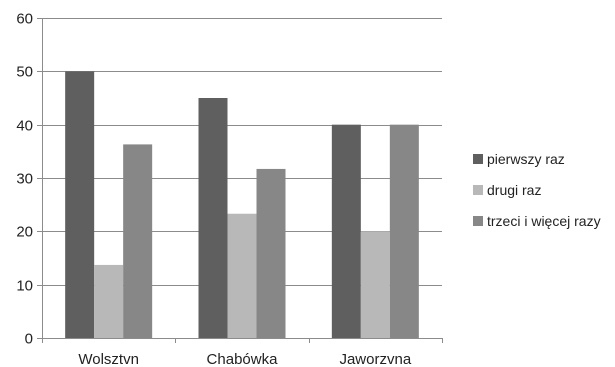 The height and width of the screenshot is (367, 615). Describe the element at coordinates (24, 179) in the screenshot. I see `y-tick-label: 30` at that location.